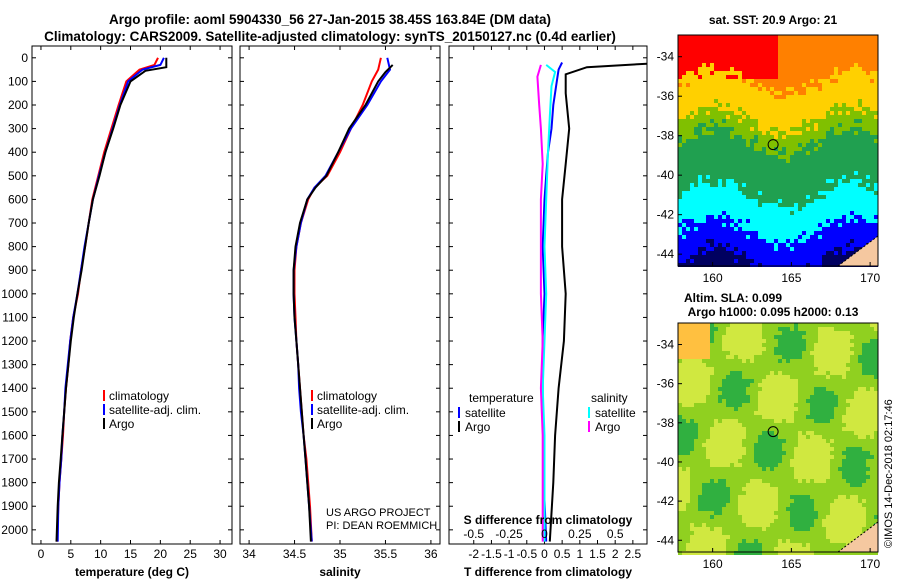  What do you see at coordinates (597, 554) in the screenshot?
I see `x-tick-label: 1.5` at bounding box center [597, 554].